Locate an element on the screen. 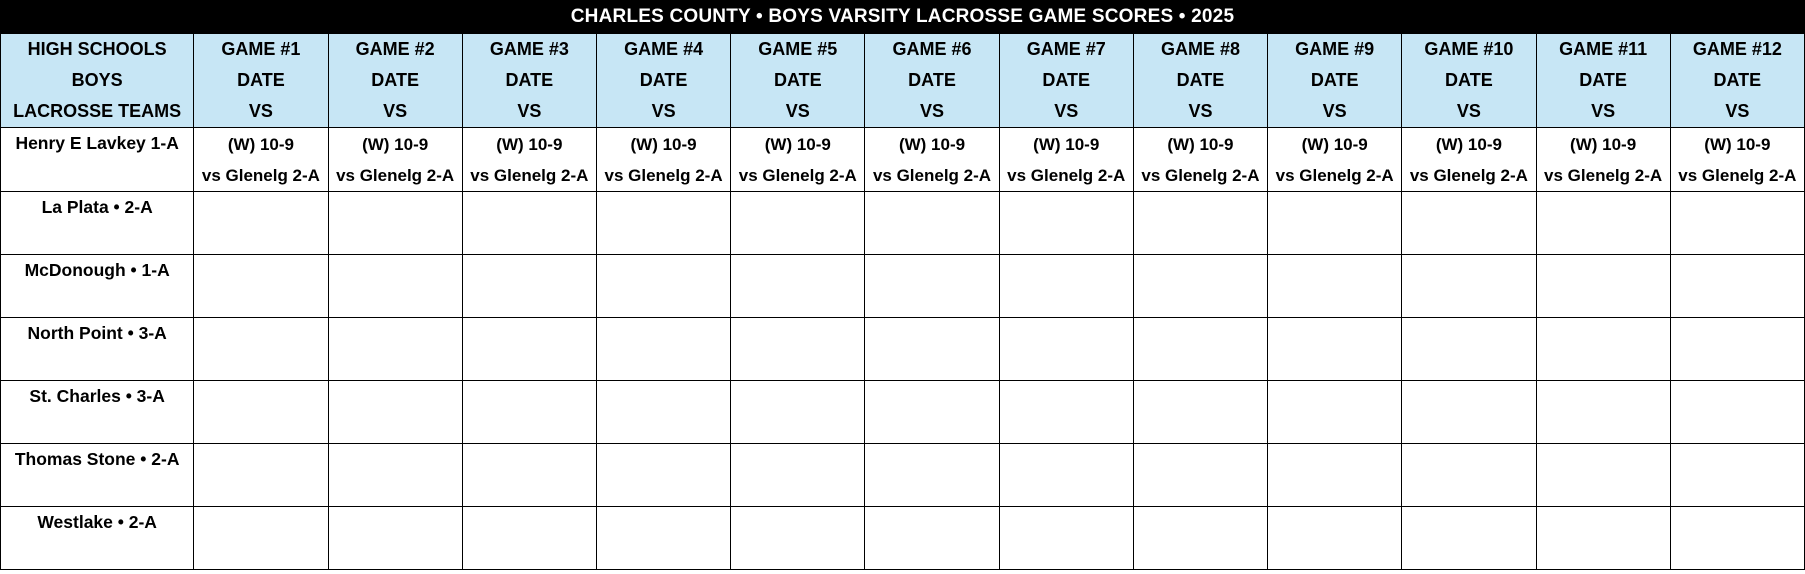 The height and width of the screenshot is (574, 1805). team-name-cell: La Plata • 2-A is located at coordinates (97, 223).